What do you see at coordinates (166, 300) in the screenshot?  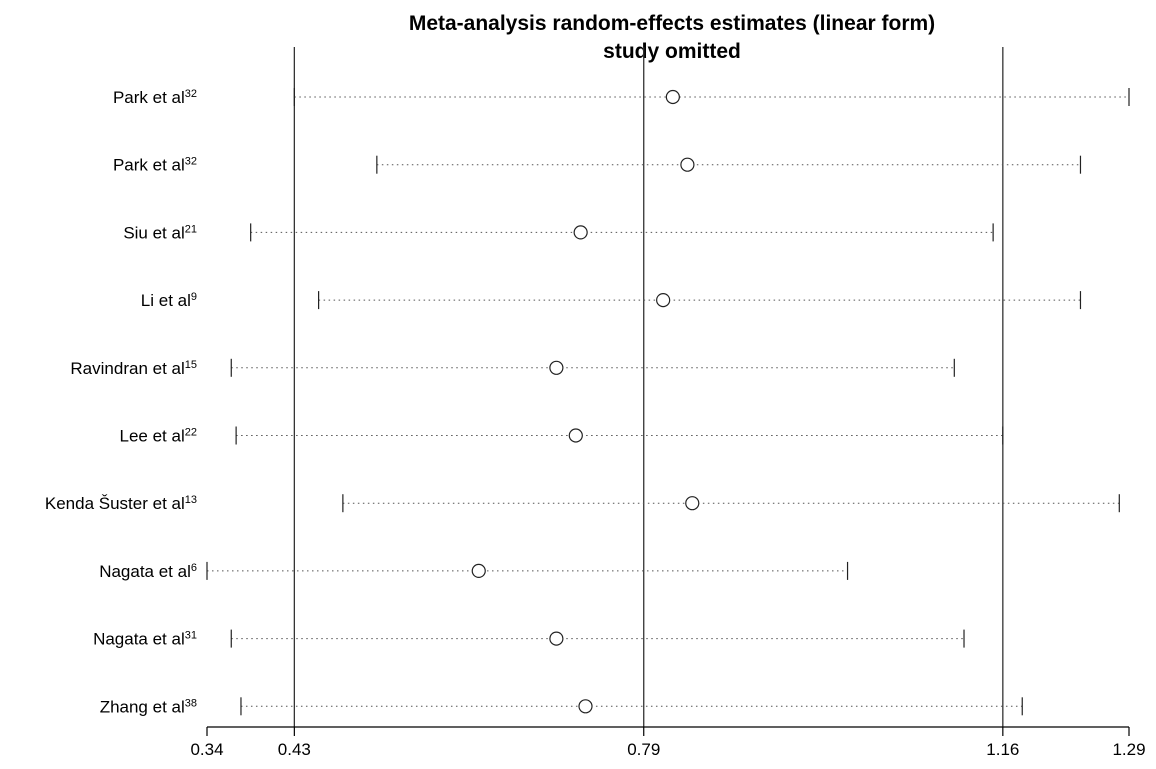 I see `study-name: Li et al` at bounding box center [166, 300].